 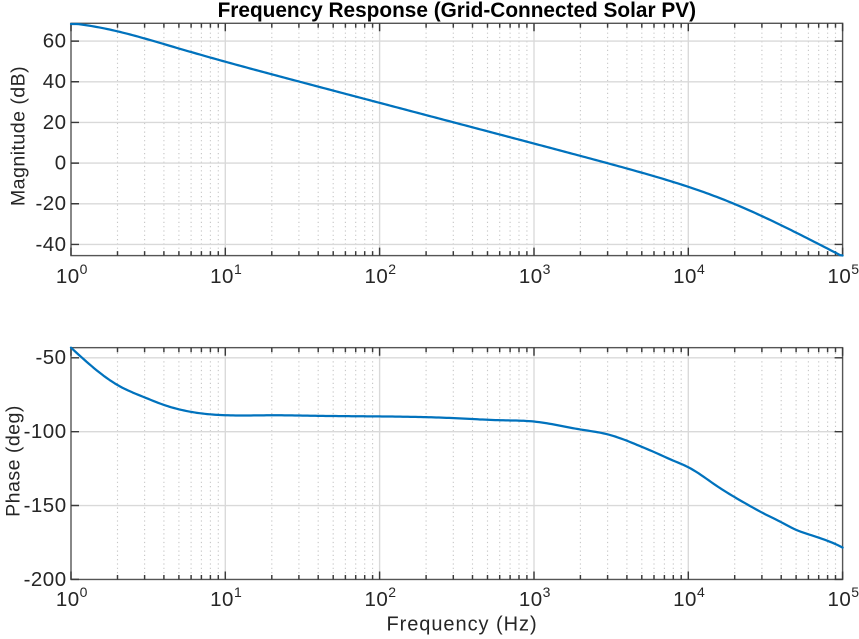 I want to click on svg-text: -40, so click(x=50, y=244).